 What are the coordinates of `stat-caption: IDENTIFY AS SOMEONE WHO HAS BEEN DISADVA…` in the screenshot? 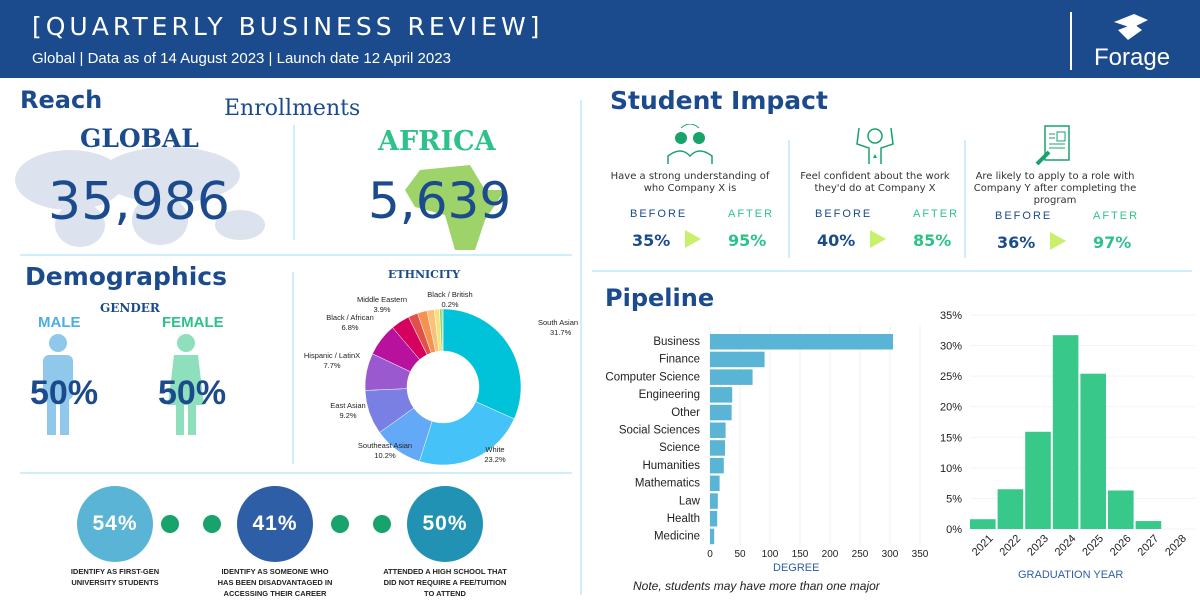 It's located at (275, 582).